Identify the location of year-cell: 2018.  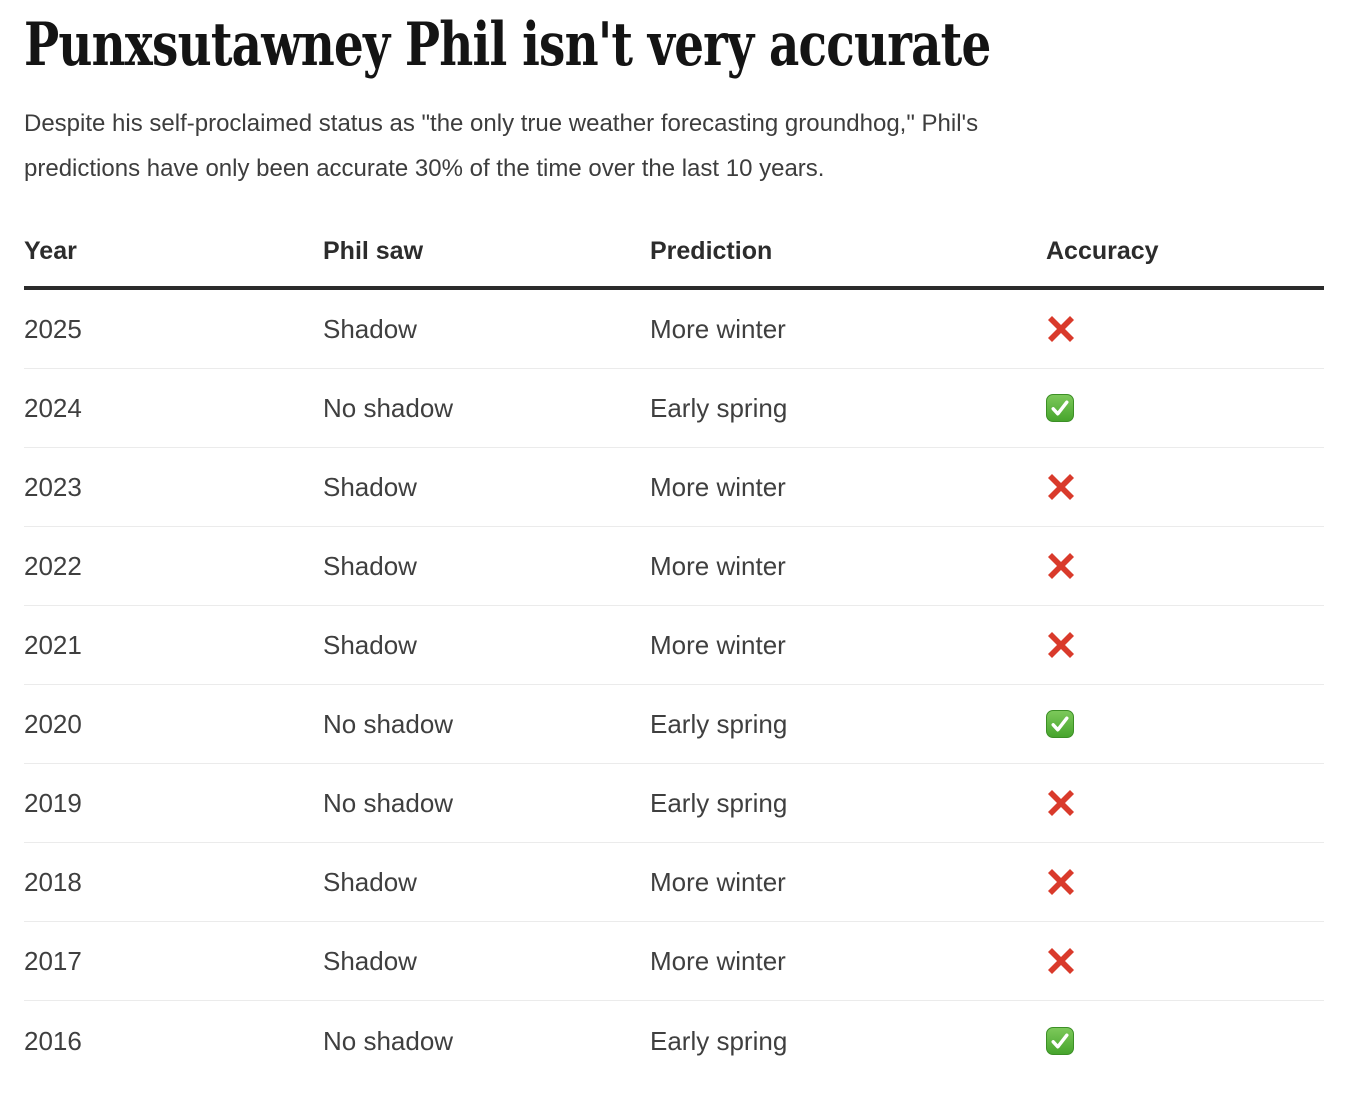
(53, 882).